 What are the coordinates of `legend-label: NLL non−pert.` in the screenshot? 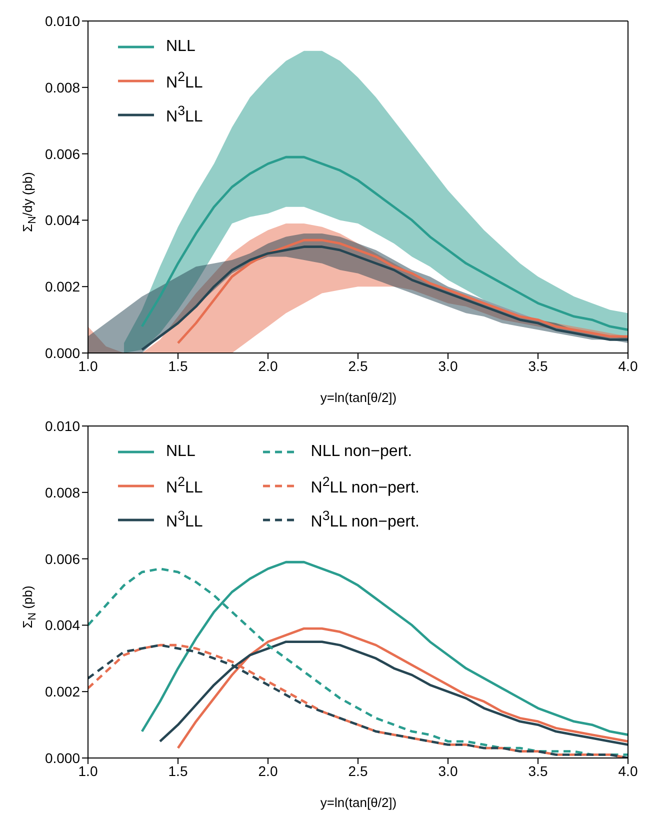 It's located at (361, 452).